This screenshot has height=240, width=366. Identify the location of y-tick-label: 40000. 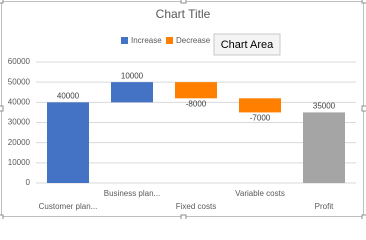
(19, 101).